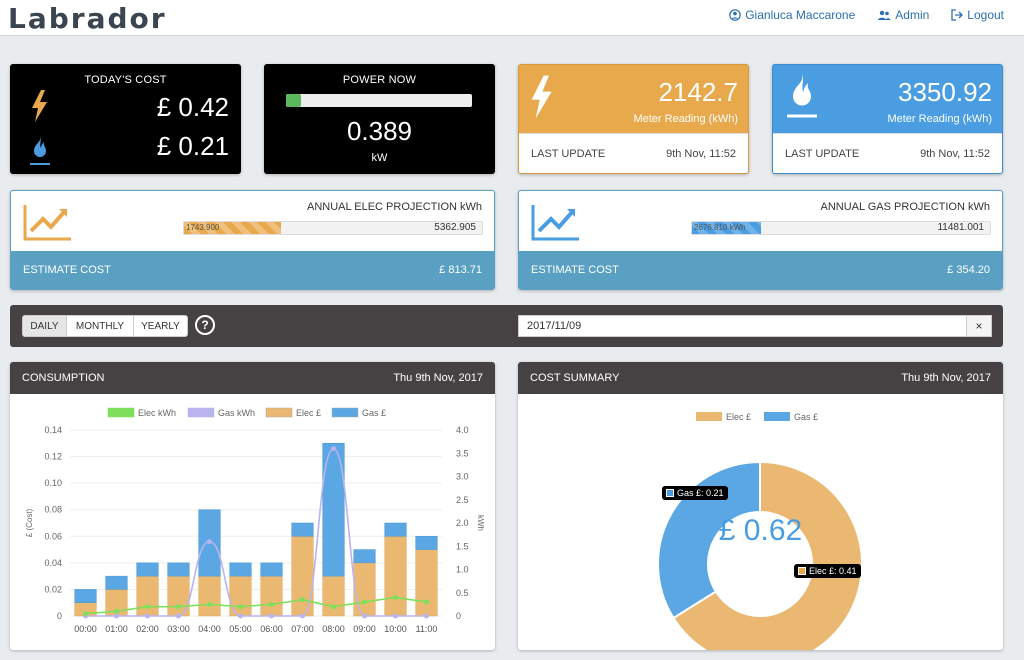 The height and width of the screenshot is (660, 1024). What do you see at coordinates (568, 153) in the screenshot?
I see `update-label: LAST UPDATE` at bounding box center [568, 153].